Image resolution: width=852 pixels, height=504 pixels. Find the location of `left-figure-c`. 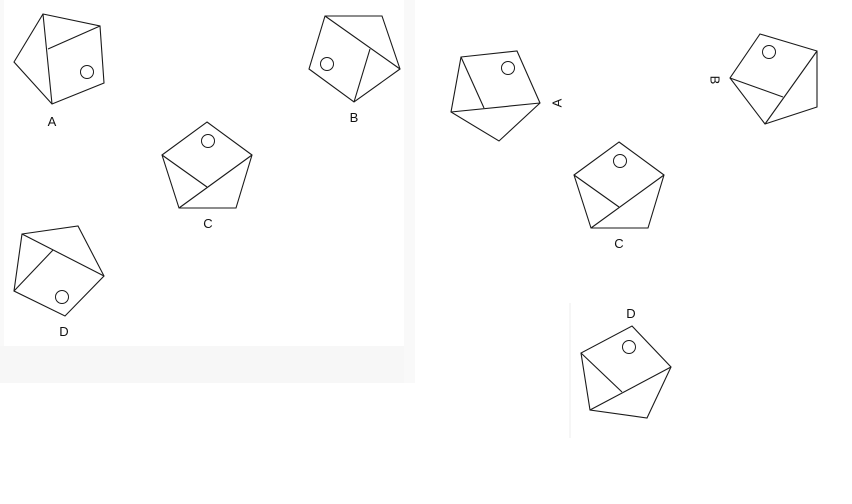

left-figure-c is located at coordinates (207, 165).